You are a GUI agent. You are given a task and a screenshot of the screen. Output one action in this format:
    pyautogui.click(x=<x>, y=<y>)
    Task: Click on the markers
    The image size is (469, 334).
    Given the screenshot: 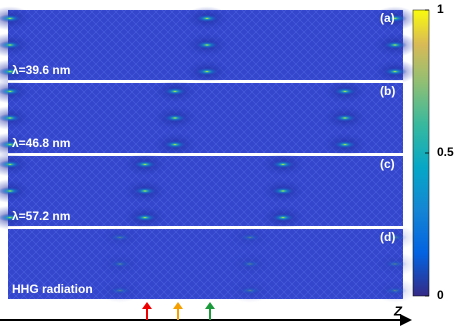 What is the action you would take?
    pyautogui.click(x=178, y=311)
    